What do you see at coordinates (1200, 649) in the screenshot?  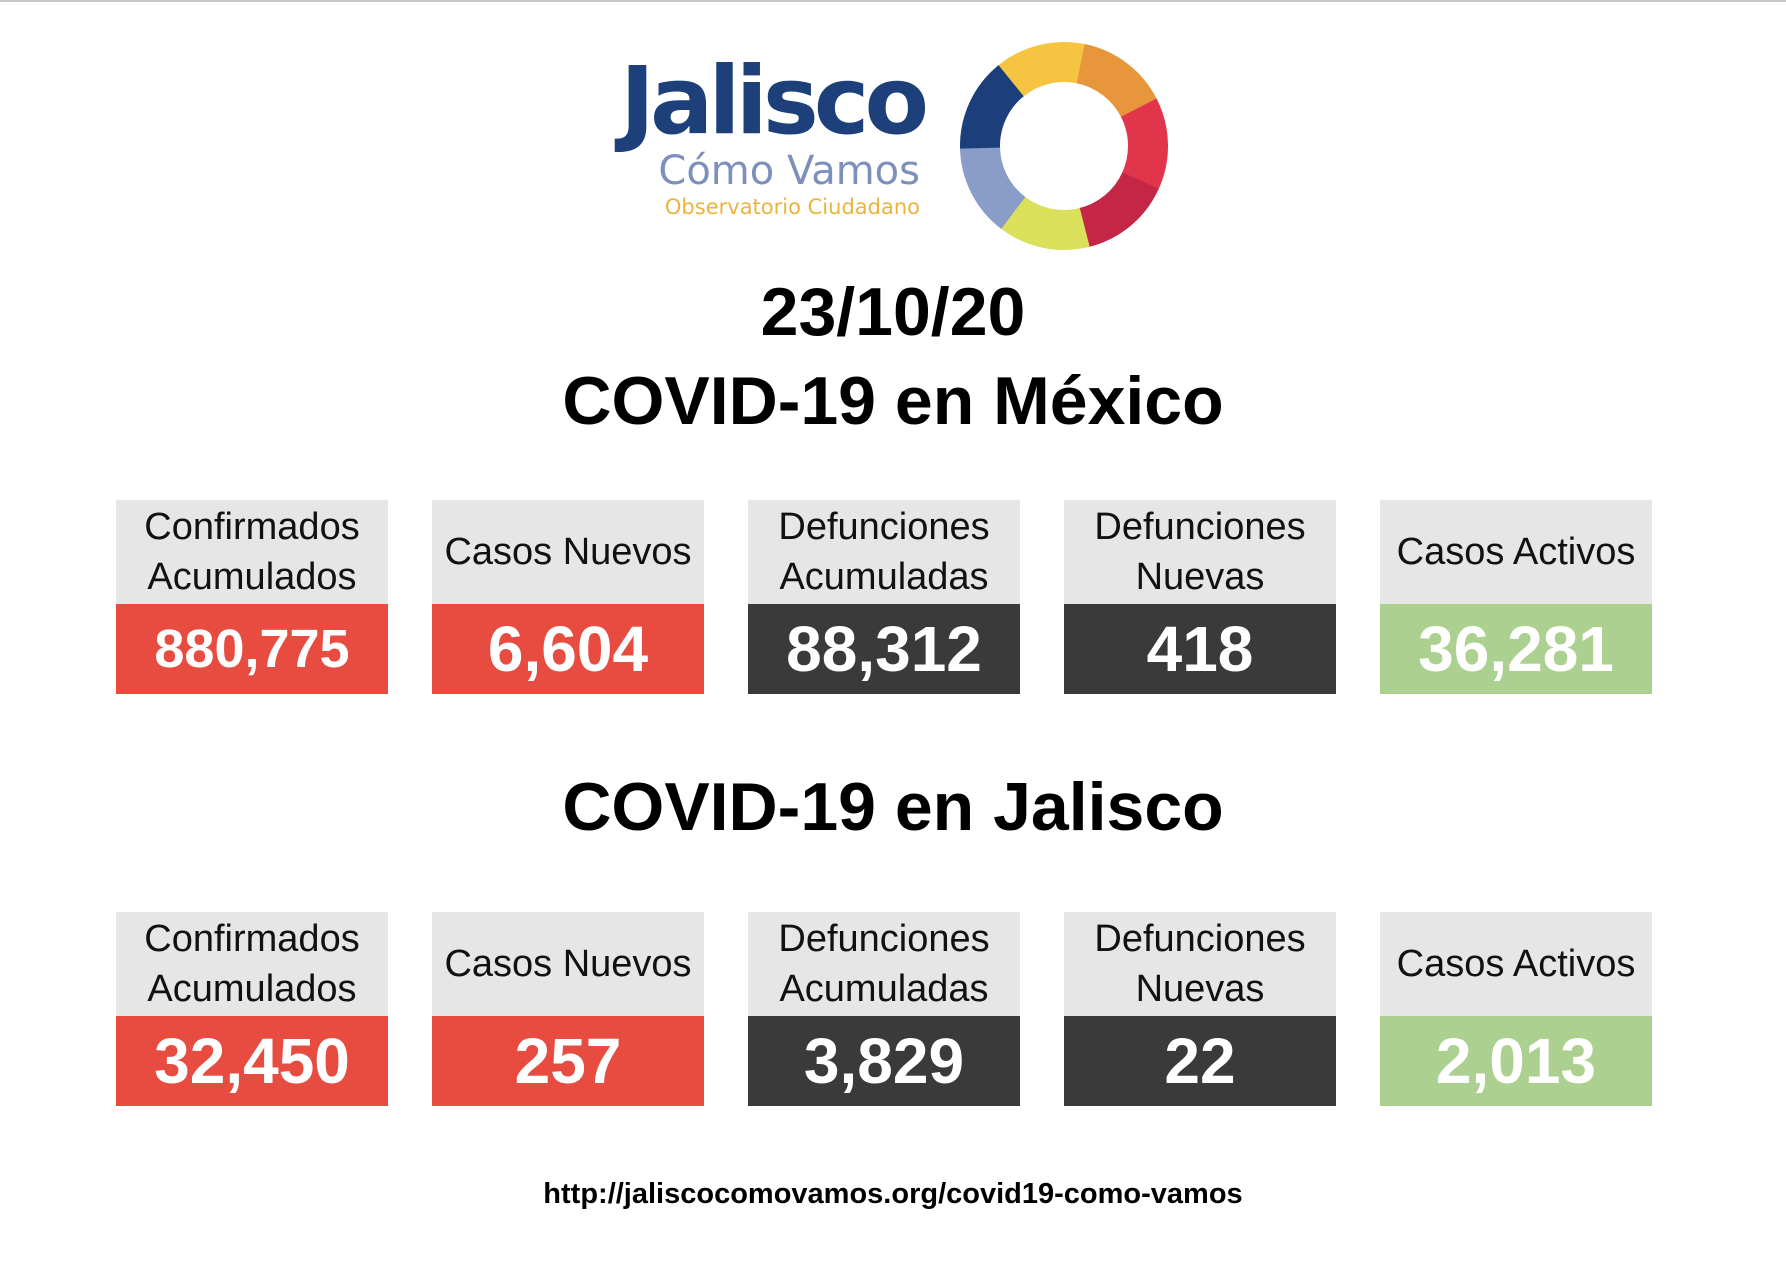 I see `stat-value: 418` at bounding box center [1200, 649].